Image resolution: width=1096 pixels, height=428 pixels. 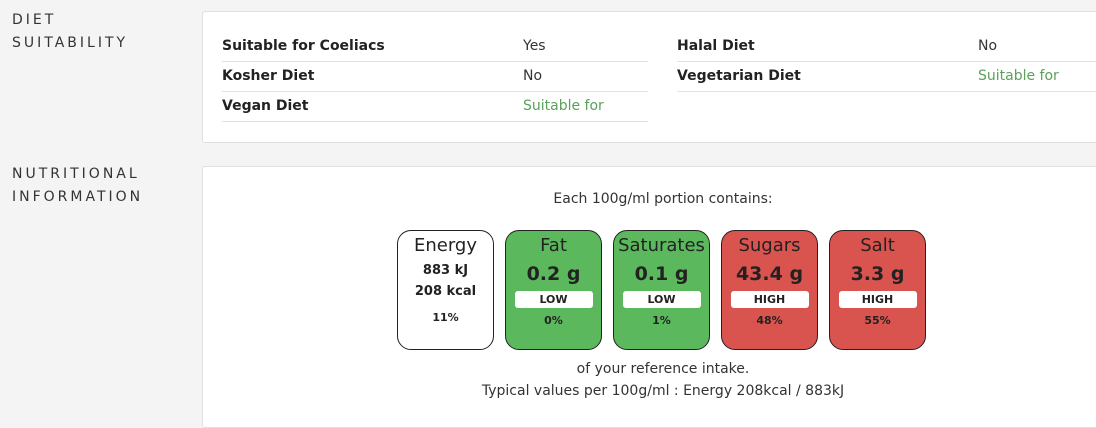 What do you see at coordinates (877, 320) in the screenshot?
I see `tile-percent: 55%` at bounding box center [877, 320].